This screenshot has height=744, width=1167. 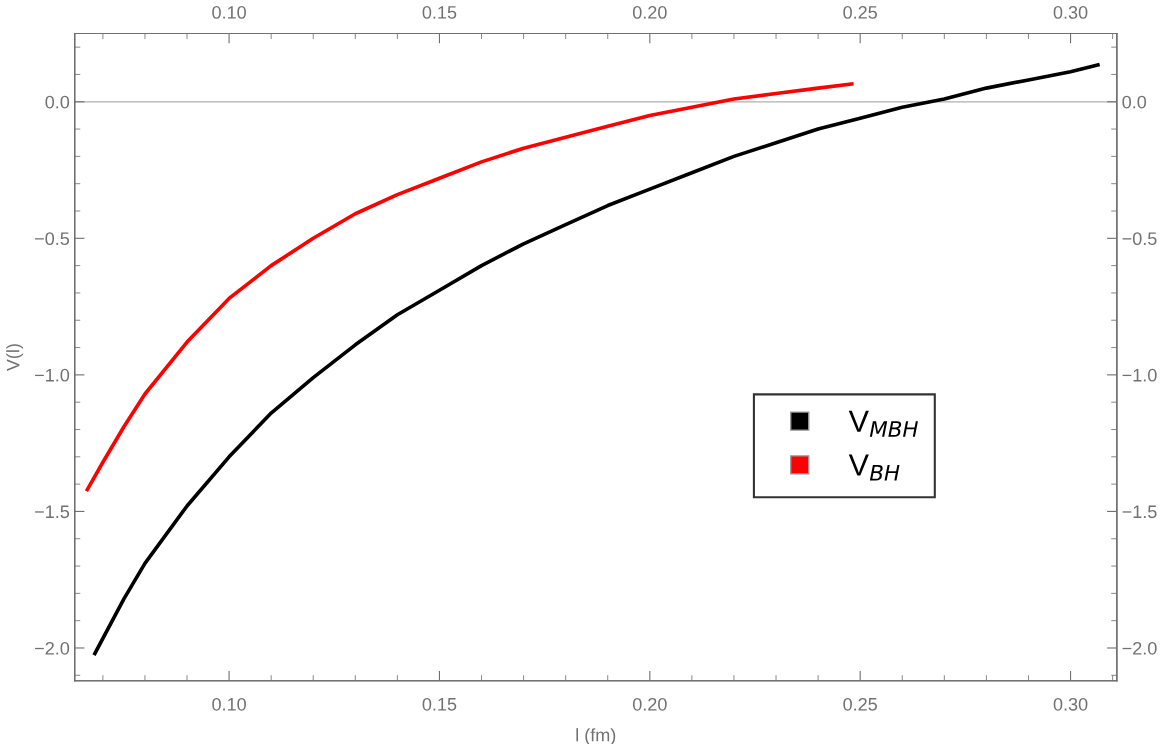 I want to click on y-tick-label: −0.5, so click(x=52, y=239).